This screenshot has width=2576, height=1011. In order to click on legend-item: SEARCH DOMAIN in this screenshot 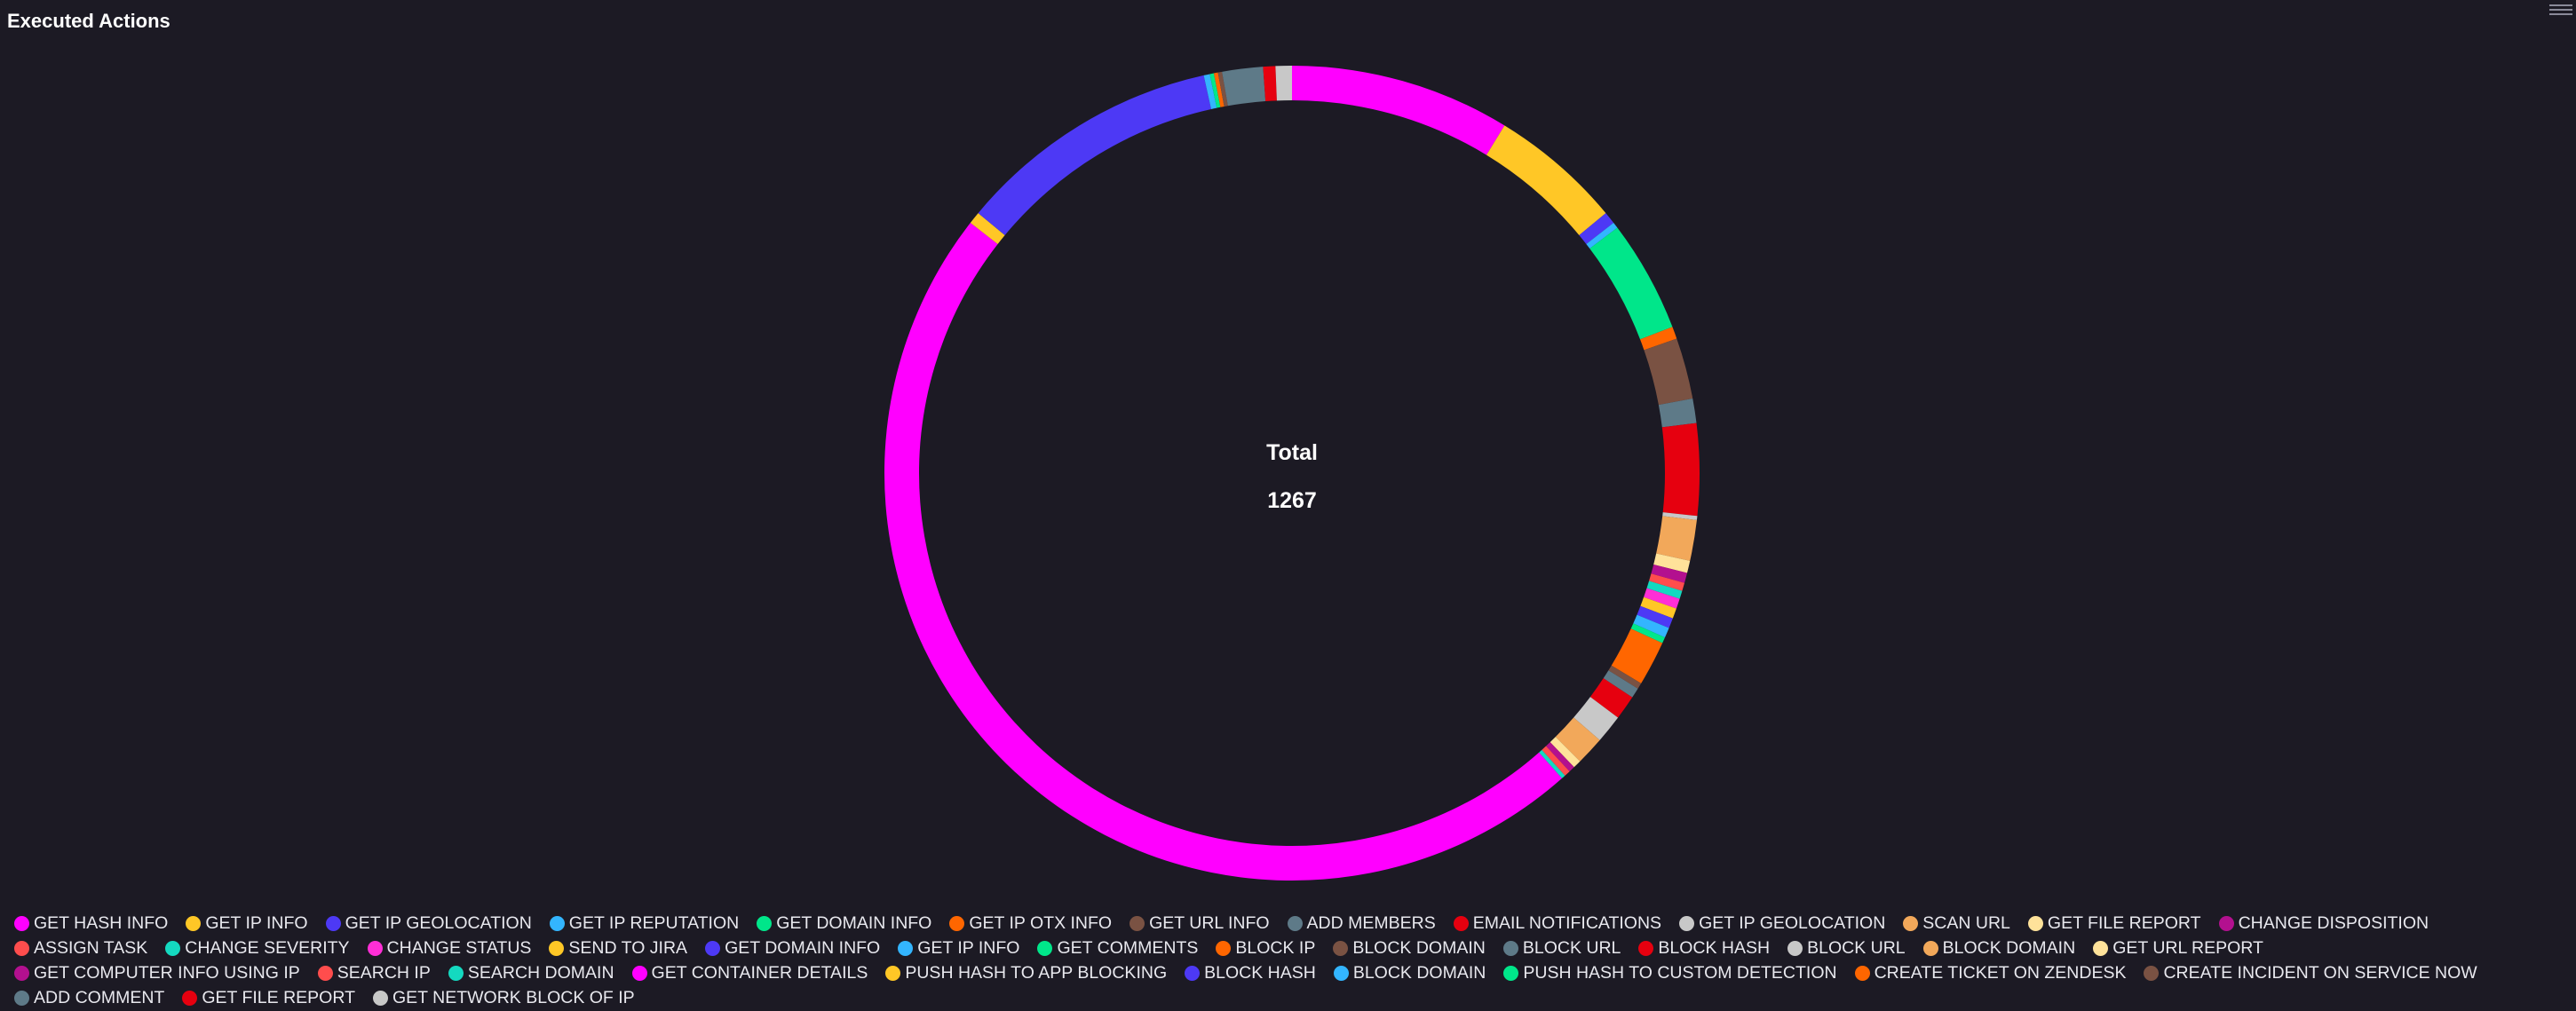, I will do `click(531, 973)`.